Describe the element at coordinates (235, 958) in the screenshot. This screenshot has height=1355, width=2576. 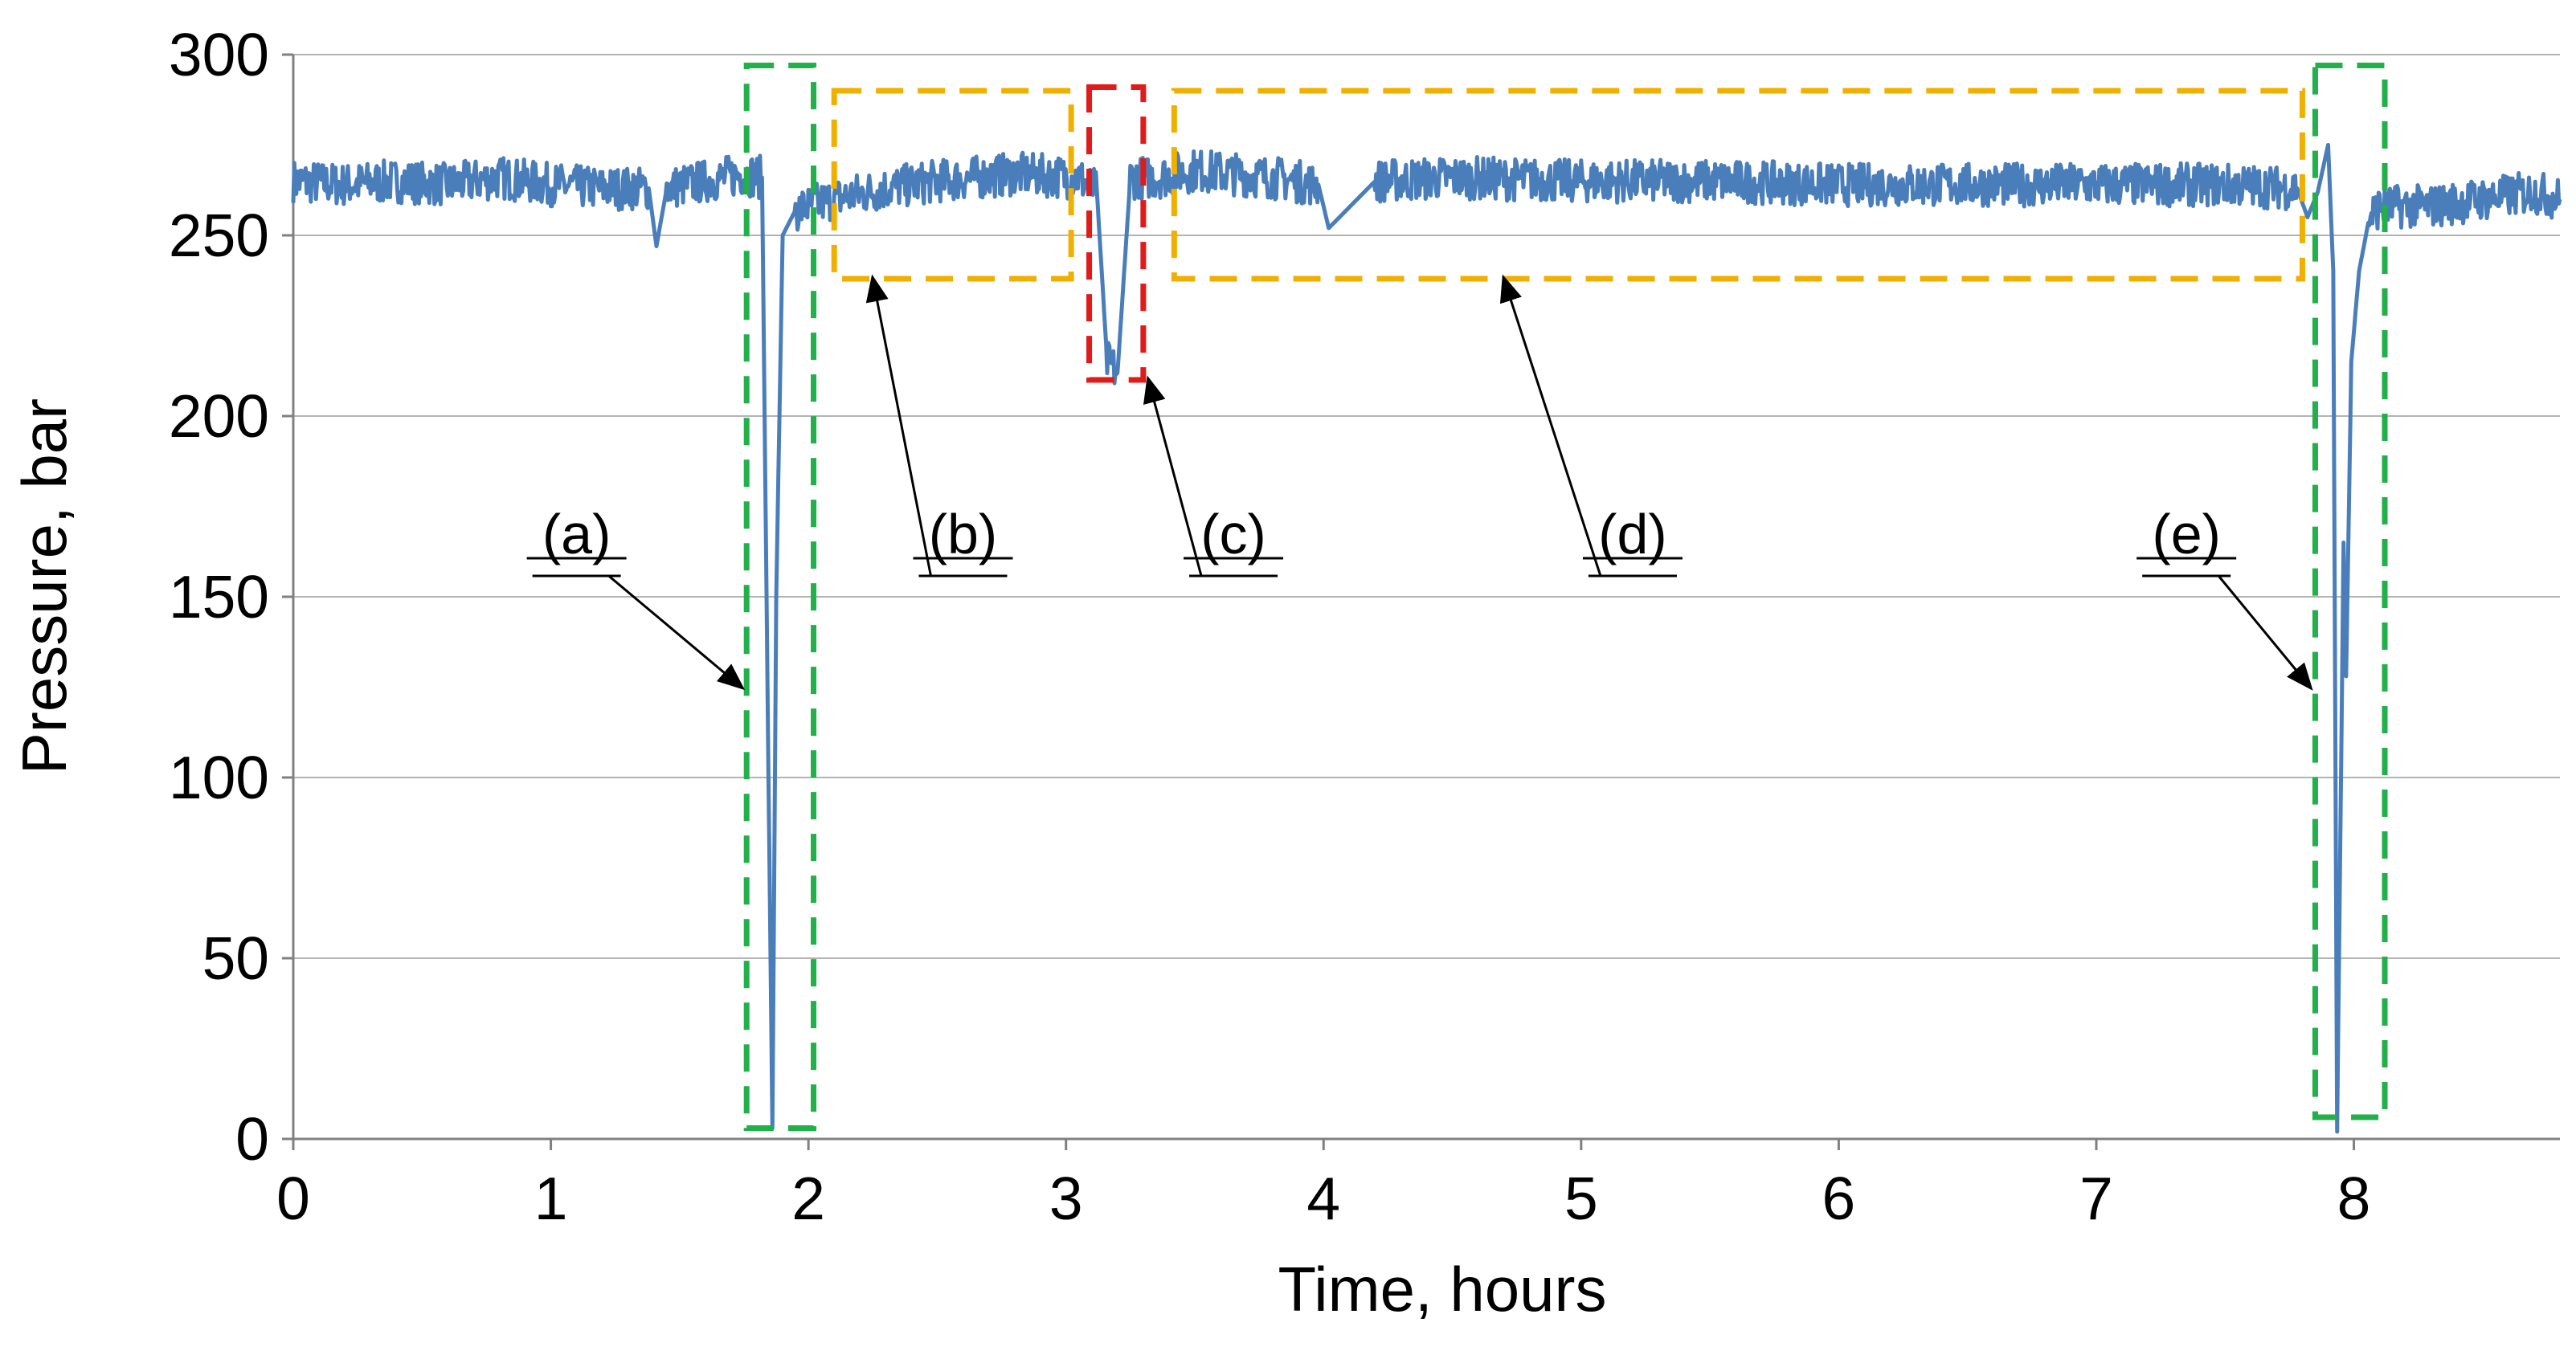
I see `y-tick-label-50: 50` at that location.